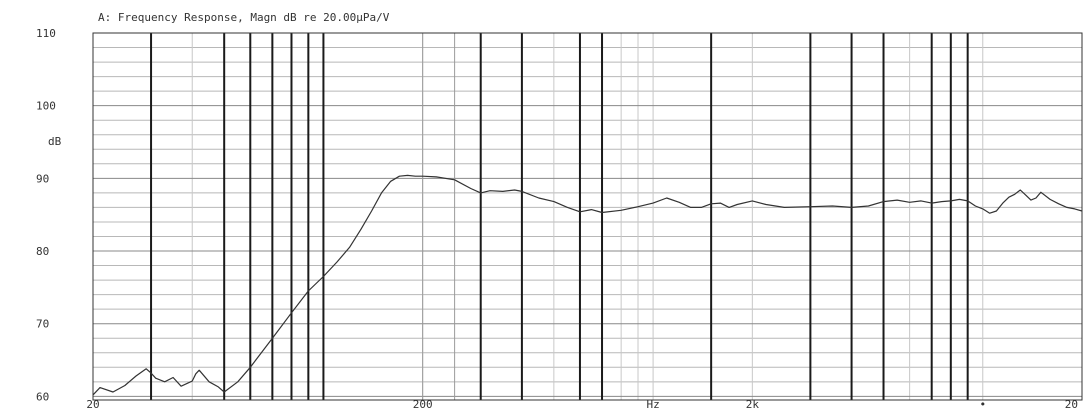 The width and height of the screenshot is (1084, 410). What do you see at coordinates (42, 251) in the screenshot?
I see `y-tick-label: 80` at bounding box center [42, 251].